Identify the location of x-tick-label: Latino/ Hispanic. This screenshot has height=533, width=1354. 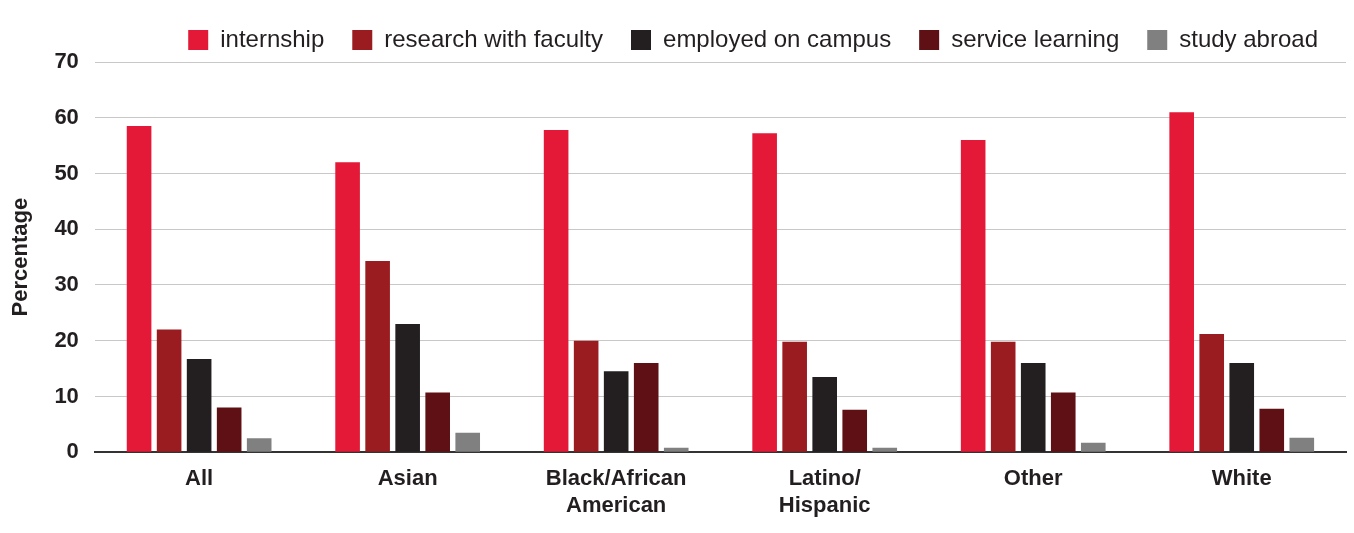
(824, 491).